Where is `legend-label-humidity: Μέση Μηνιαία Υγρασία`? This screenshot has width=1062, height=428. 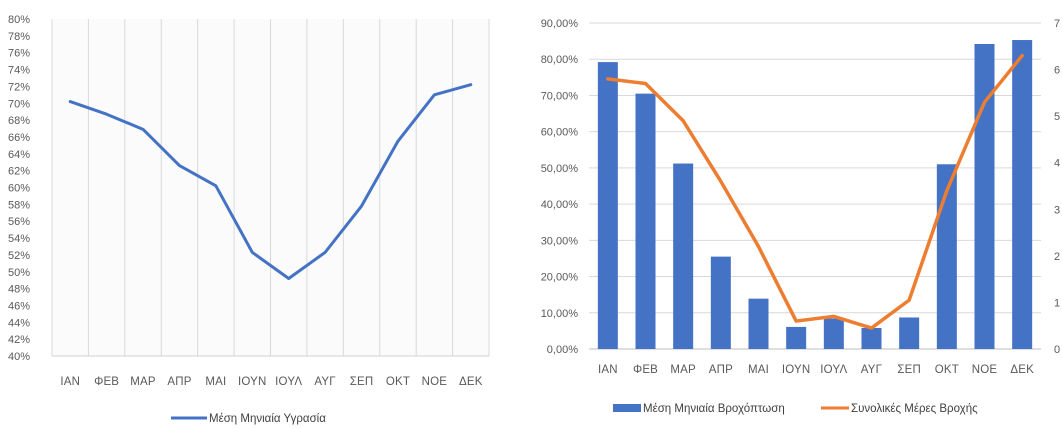
legend-label-humidity: Μέση Μηνιαία Υγρασία is located at coordinates (267, 419).